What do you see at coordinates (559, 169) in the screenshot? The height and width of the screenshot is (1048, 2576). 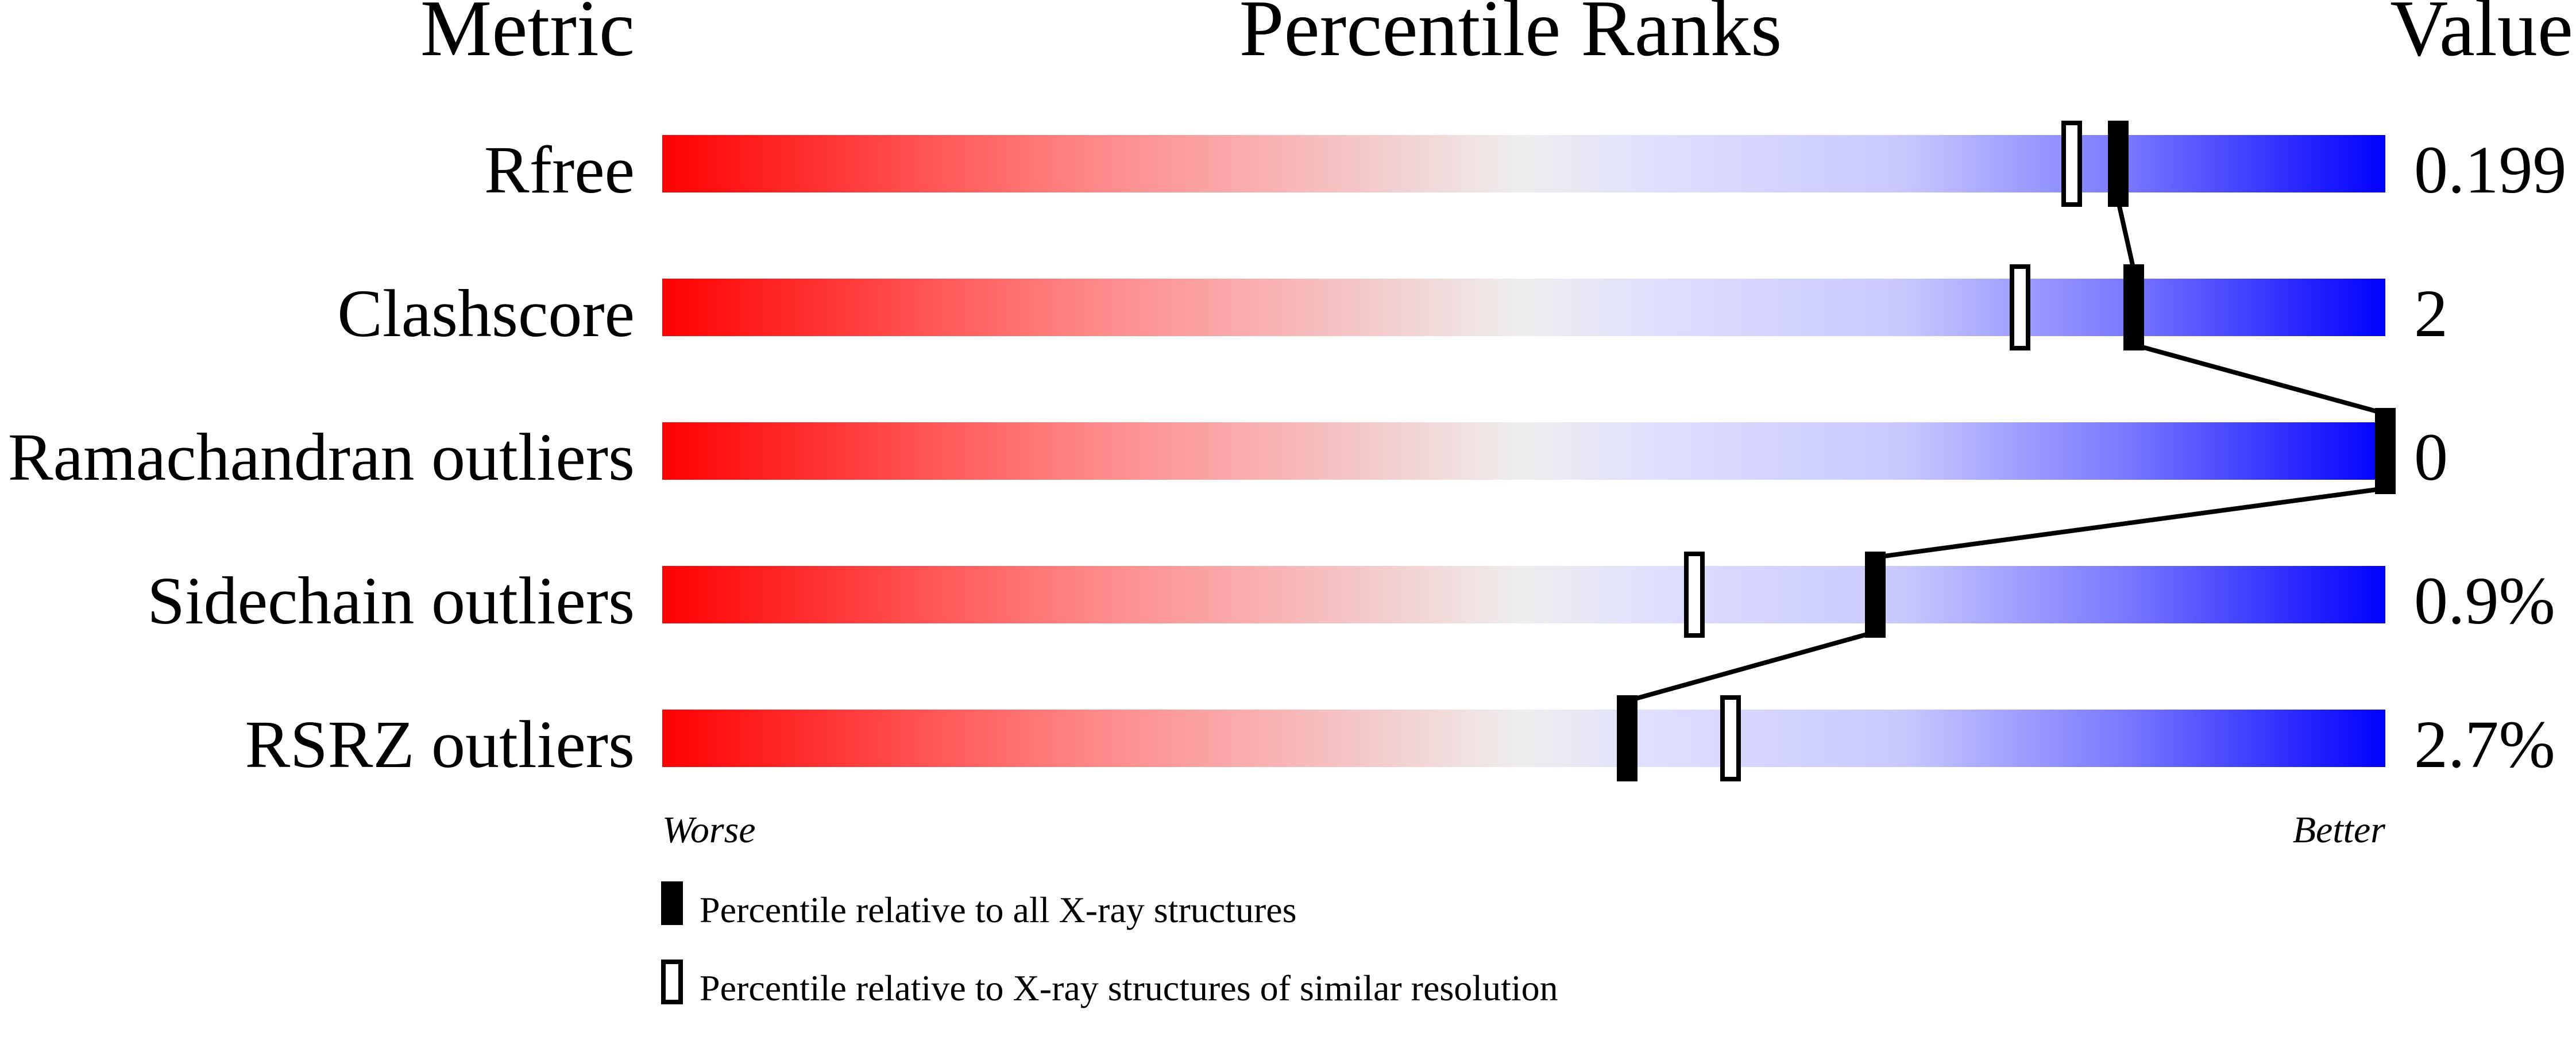 I see `metric-label: Rfree` at bounding box center [559, 169].